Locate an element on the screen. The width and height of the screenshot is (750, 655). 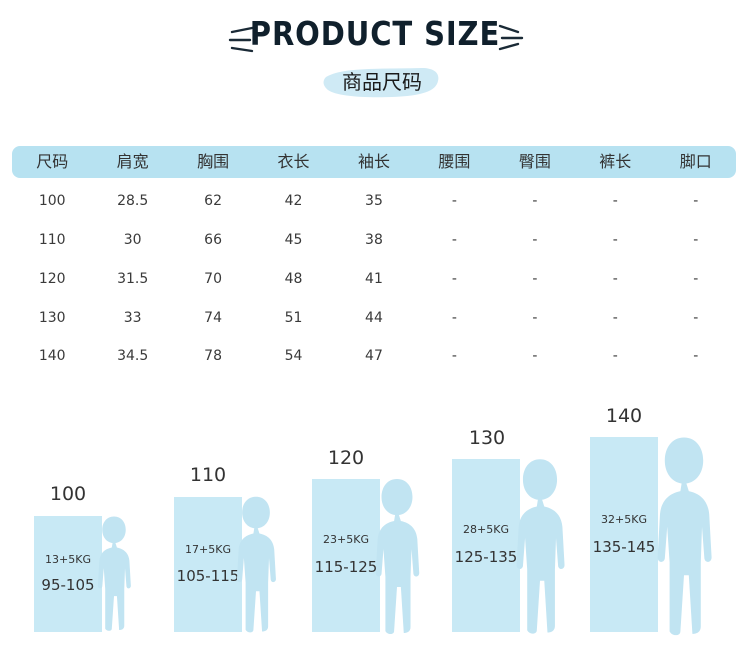
brush-stroke-decoration is located at coordinates (381, 83).